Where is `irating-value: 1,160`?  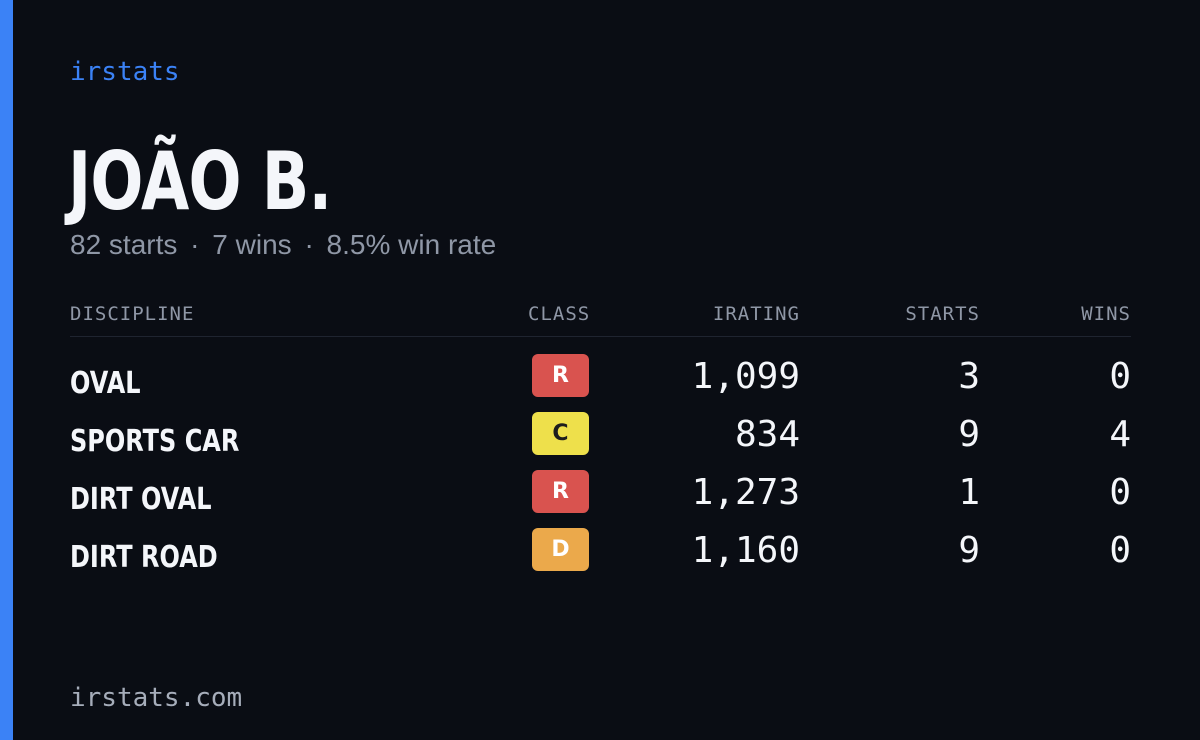
irating-value: 1,160 is located at coordinates (745, 550).